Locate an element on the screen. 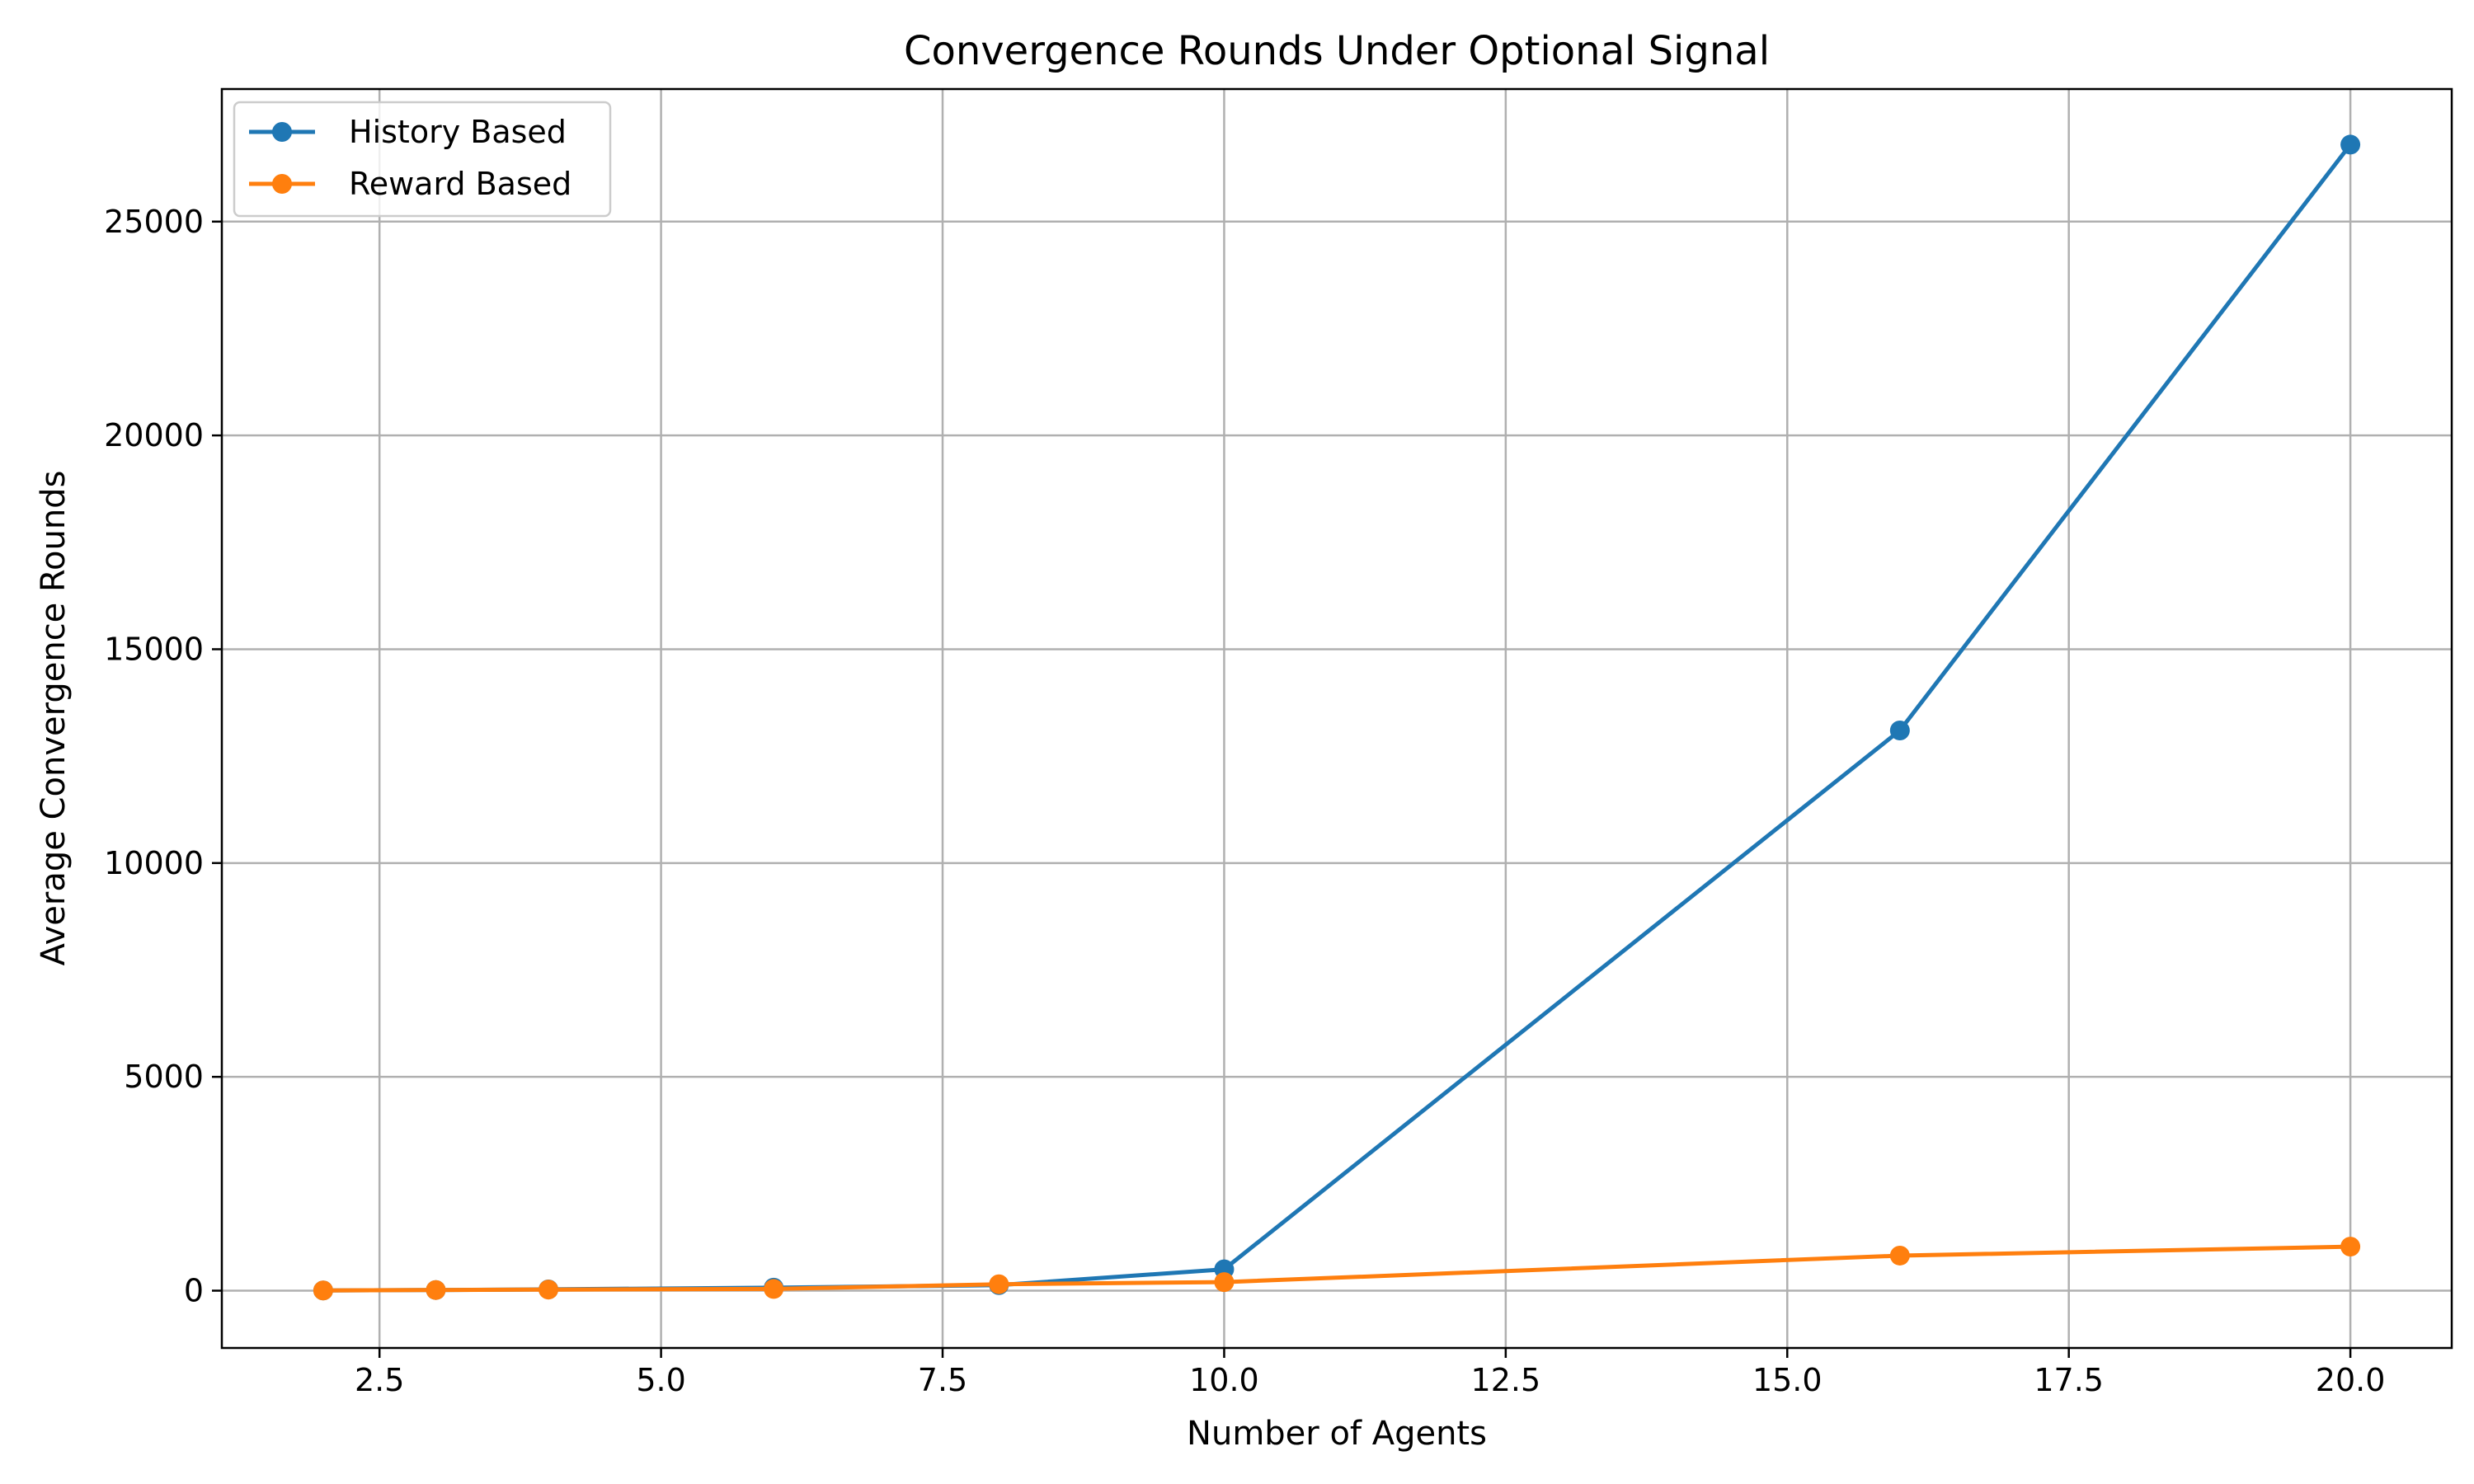 This screenshot has width=2474, height=1484. x-tick-label: 15.0 is located at coordinates (1787, 1380).